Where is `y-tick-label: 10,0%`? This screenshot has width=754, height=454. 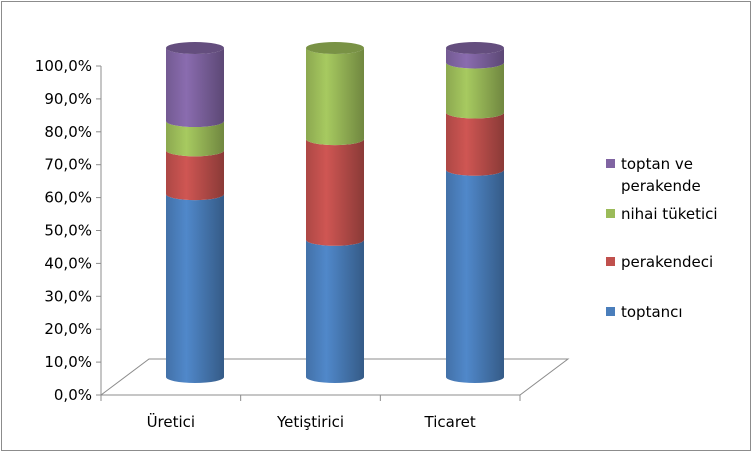 y-tick-label: 10,0% is located at coordinates (68, 362).